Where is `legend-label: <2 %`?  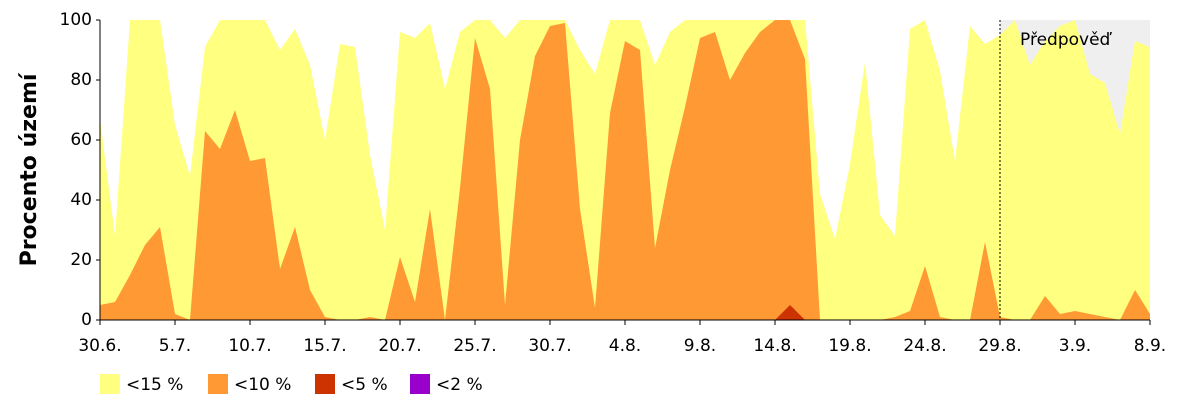 legend-label: <2 % is located at coordinates (459, 385).